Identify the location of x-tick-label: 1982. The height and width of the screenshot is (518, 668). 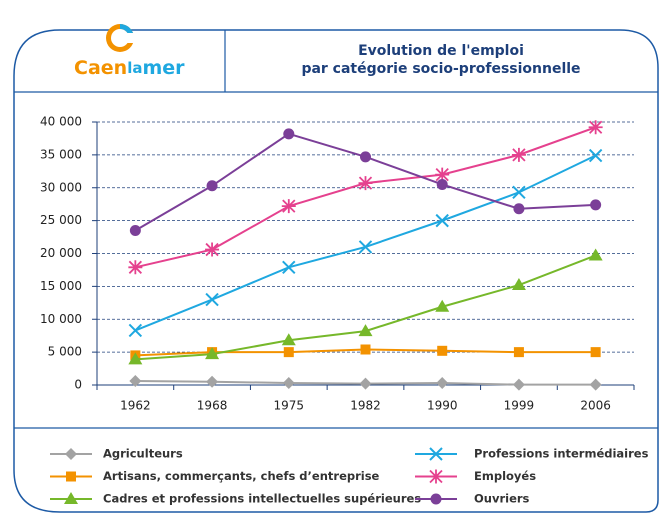
(365, 406).